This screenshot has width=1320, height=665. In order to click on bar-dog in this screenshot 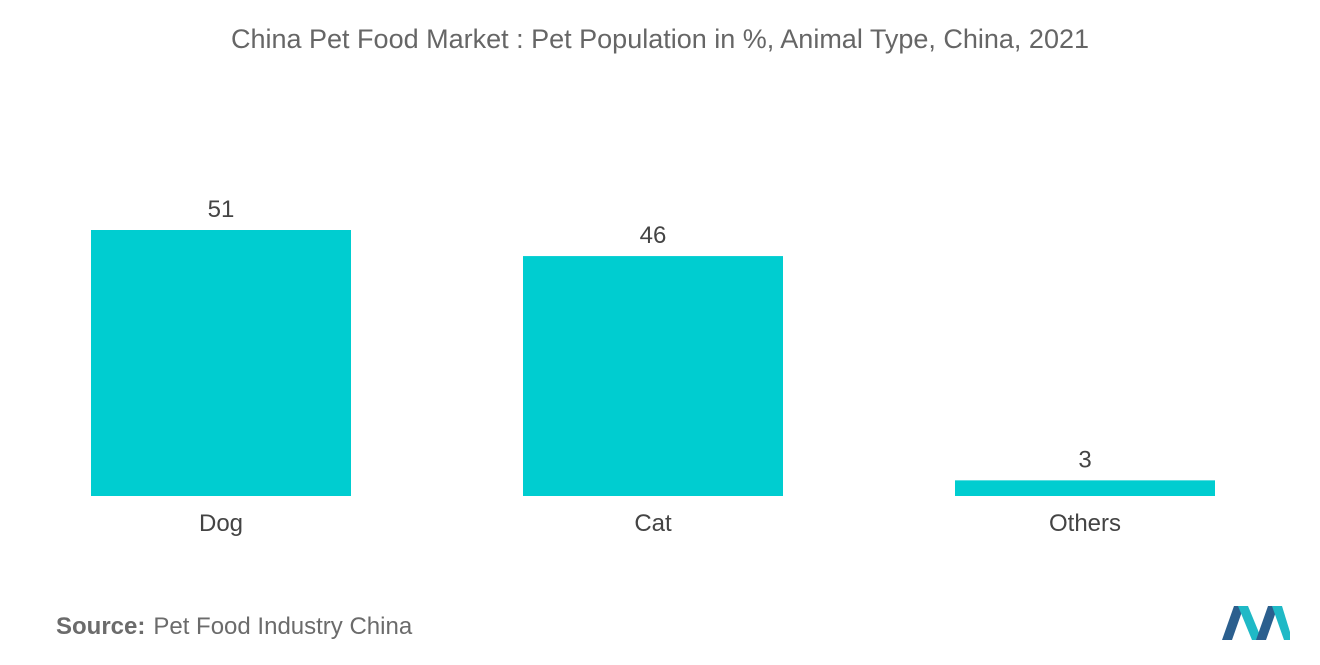, I will do `click(221, 363)`.